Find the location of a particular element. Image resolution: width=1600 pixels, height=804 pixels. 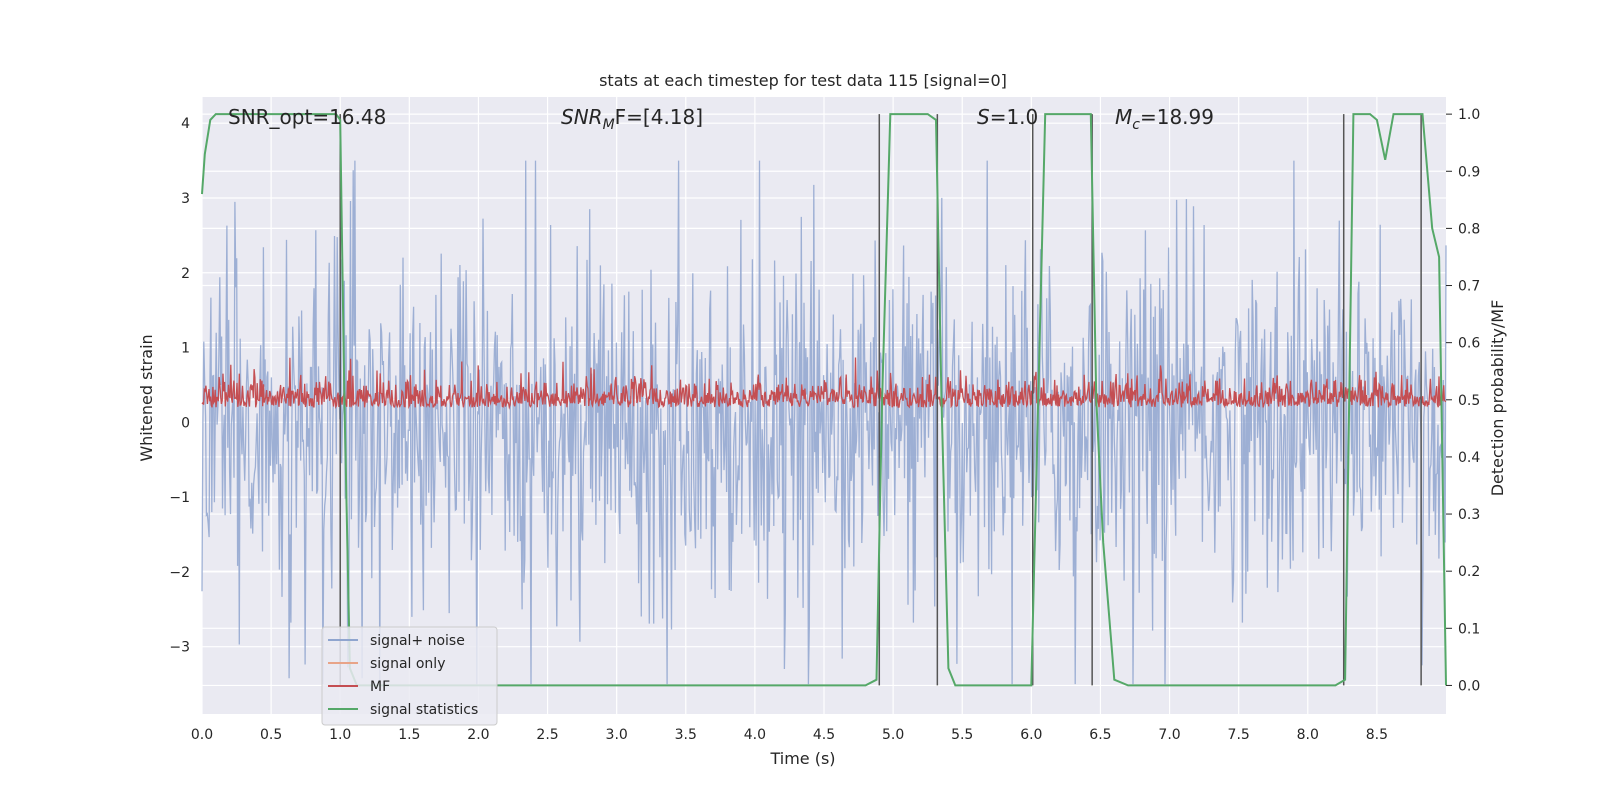

legend-label-signal-statistics: signal statistics is located at coordinates (424, 710).